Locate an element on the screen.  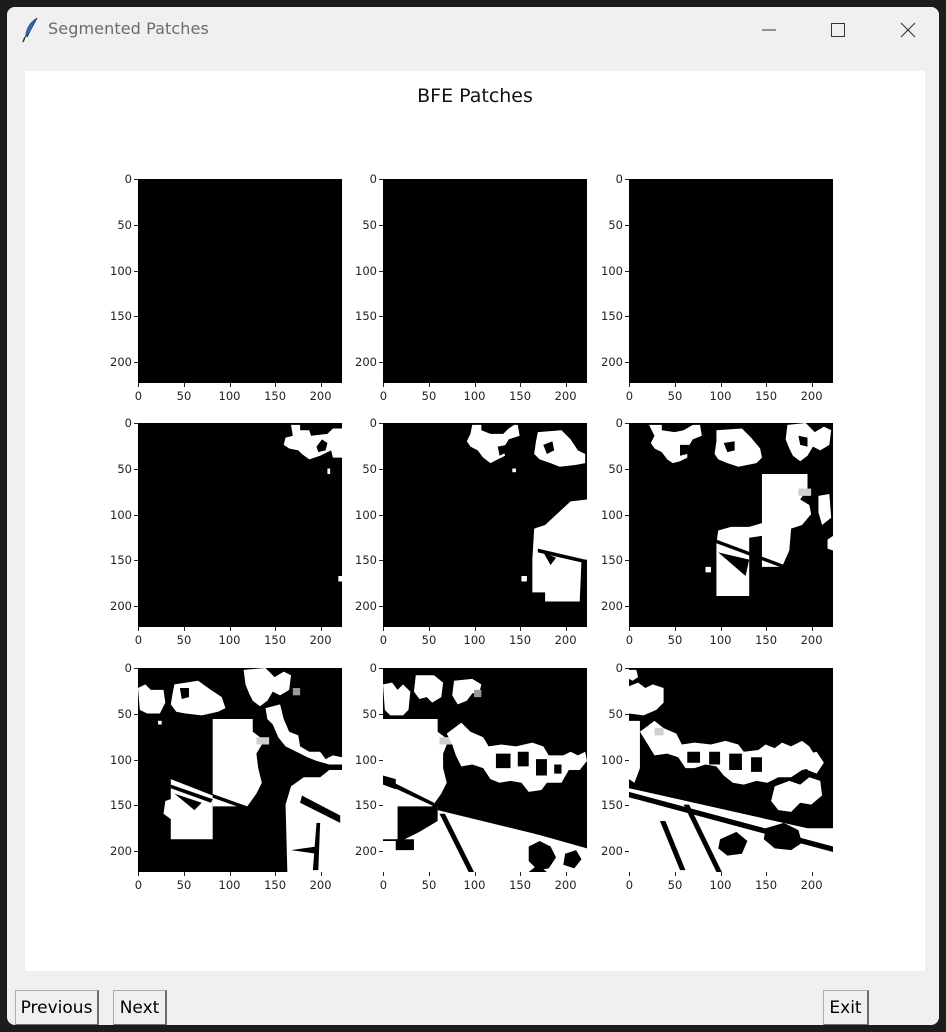
exit-button: Exit is located at coordinates (846, 1007).